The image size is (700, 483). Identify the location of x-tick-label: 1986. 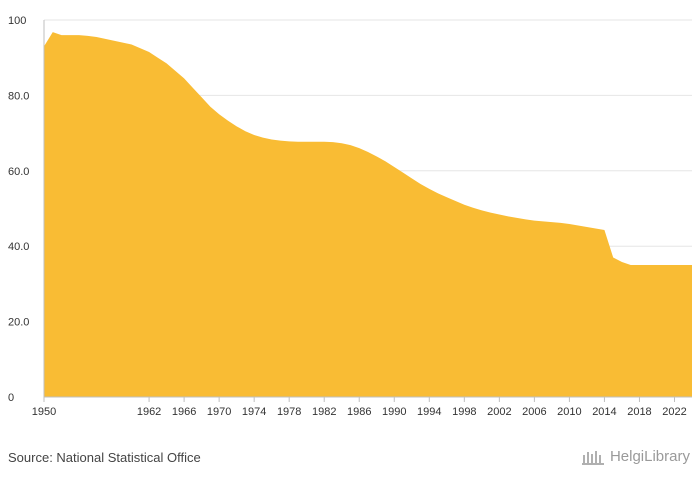
(359, 412).